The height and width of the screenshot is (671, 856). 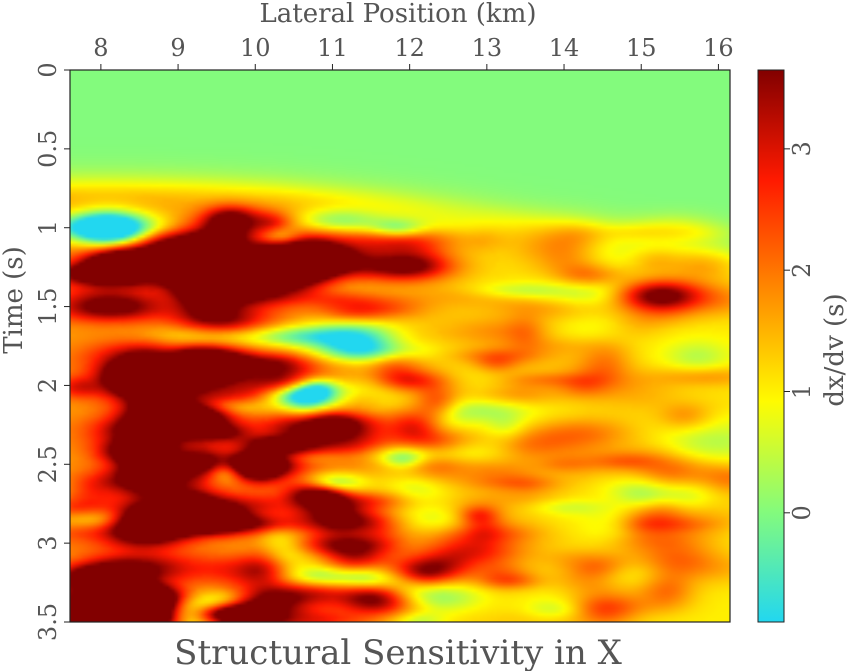 What do you see at coordinates (48, 385) in the screenshot?
I see `y-tick-label-4: 2` at bounding box center [48, 385].